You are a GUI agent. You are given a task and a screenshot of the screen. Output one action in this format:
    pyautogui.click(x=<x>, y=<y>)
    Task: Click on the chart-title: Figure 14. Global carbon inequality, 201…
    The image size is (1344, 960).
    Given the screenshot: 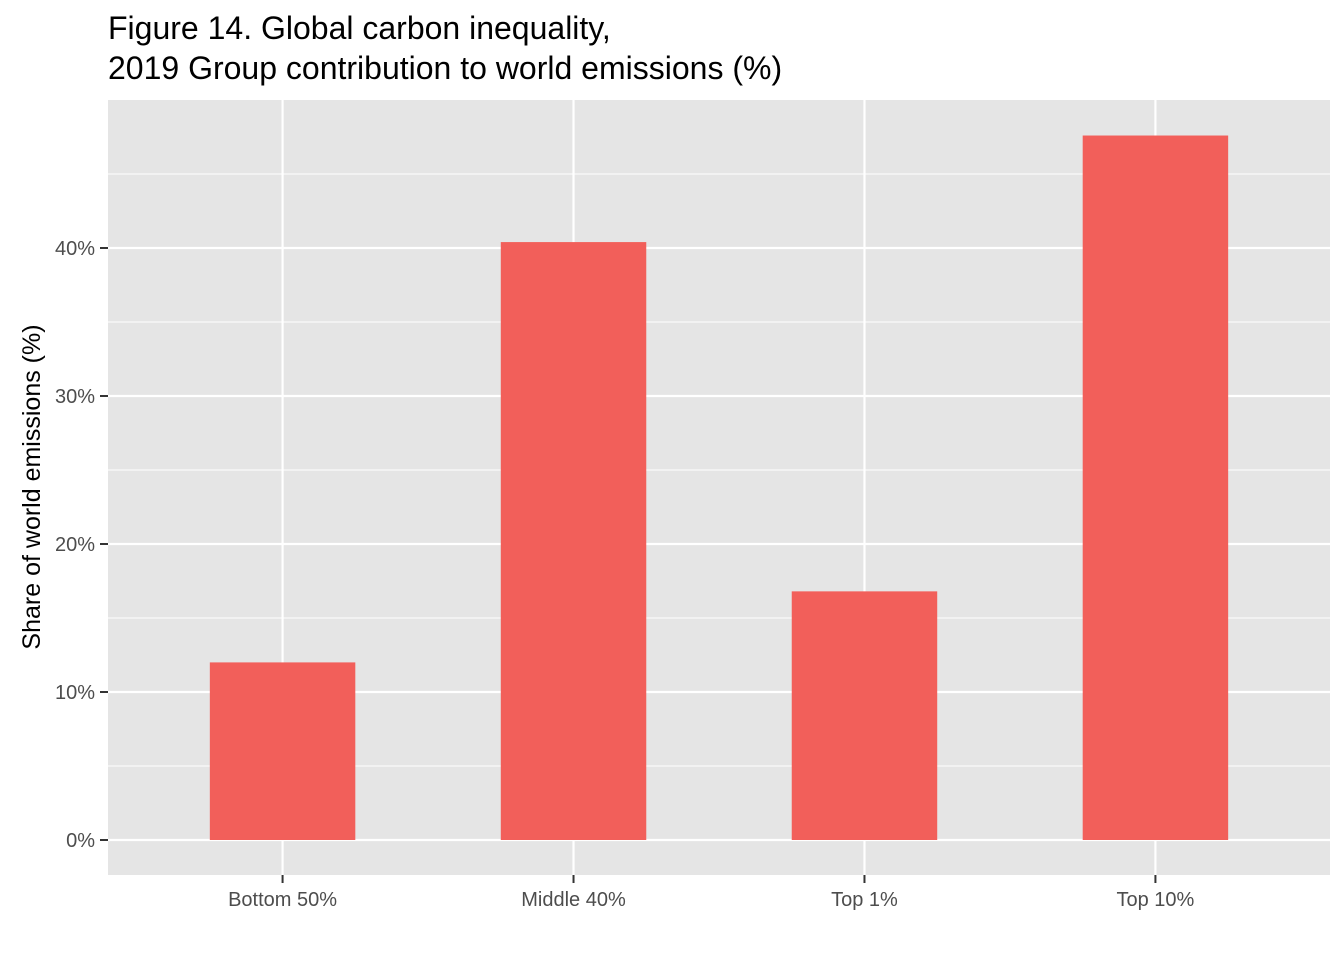 What is the action you would take?
    pyautogui.click(x=445, y=48)
    